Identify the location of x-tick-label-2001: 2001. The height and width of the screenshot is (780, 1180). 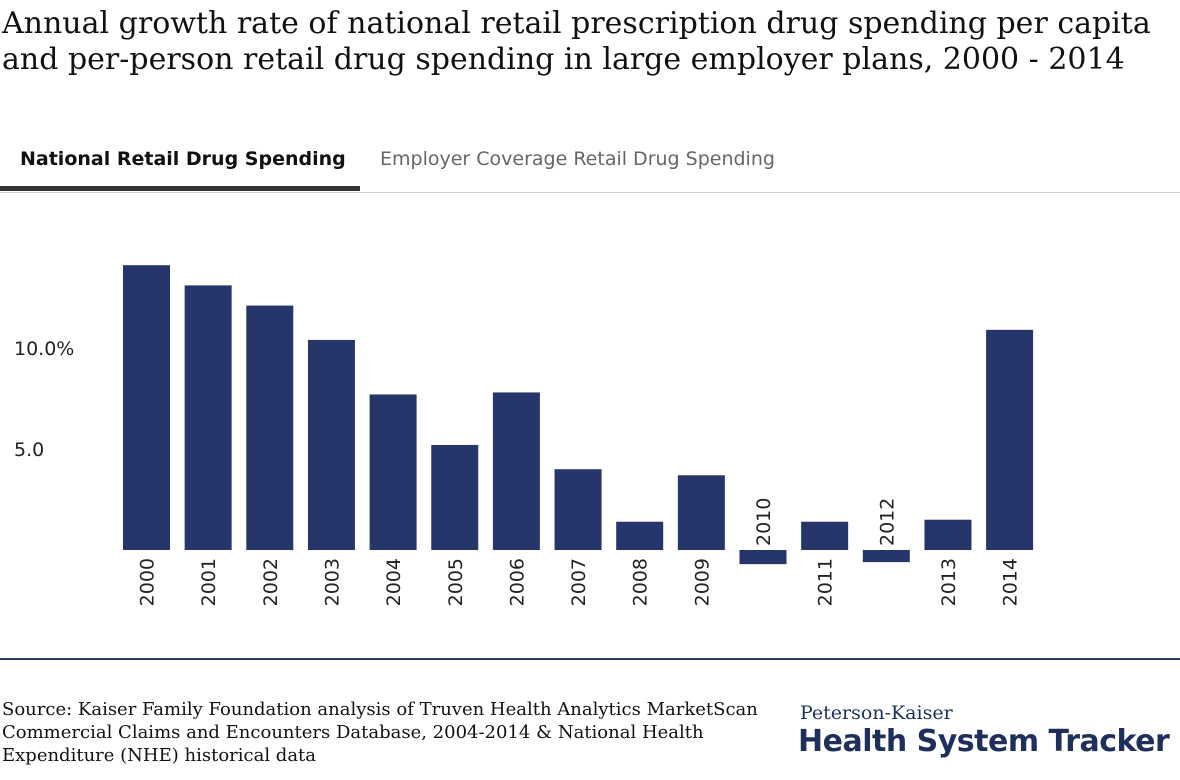
(209, 582).